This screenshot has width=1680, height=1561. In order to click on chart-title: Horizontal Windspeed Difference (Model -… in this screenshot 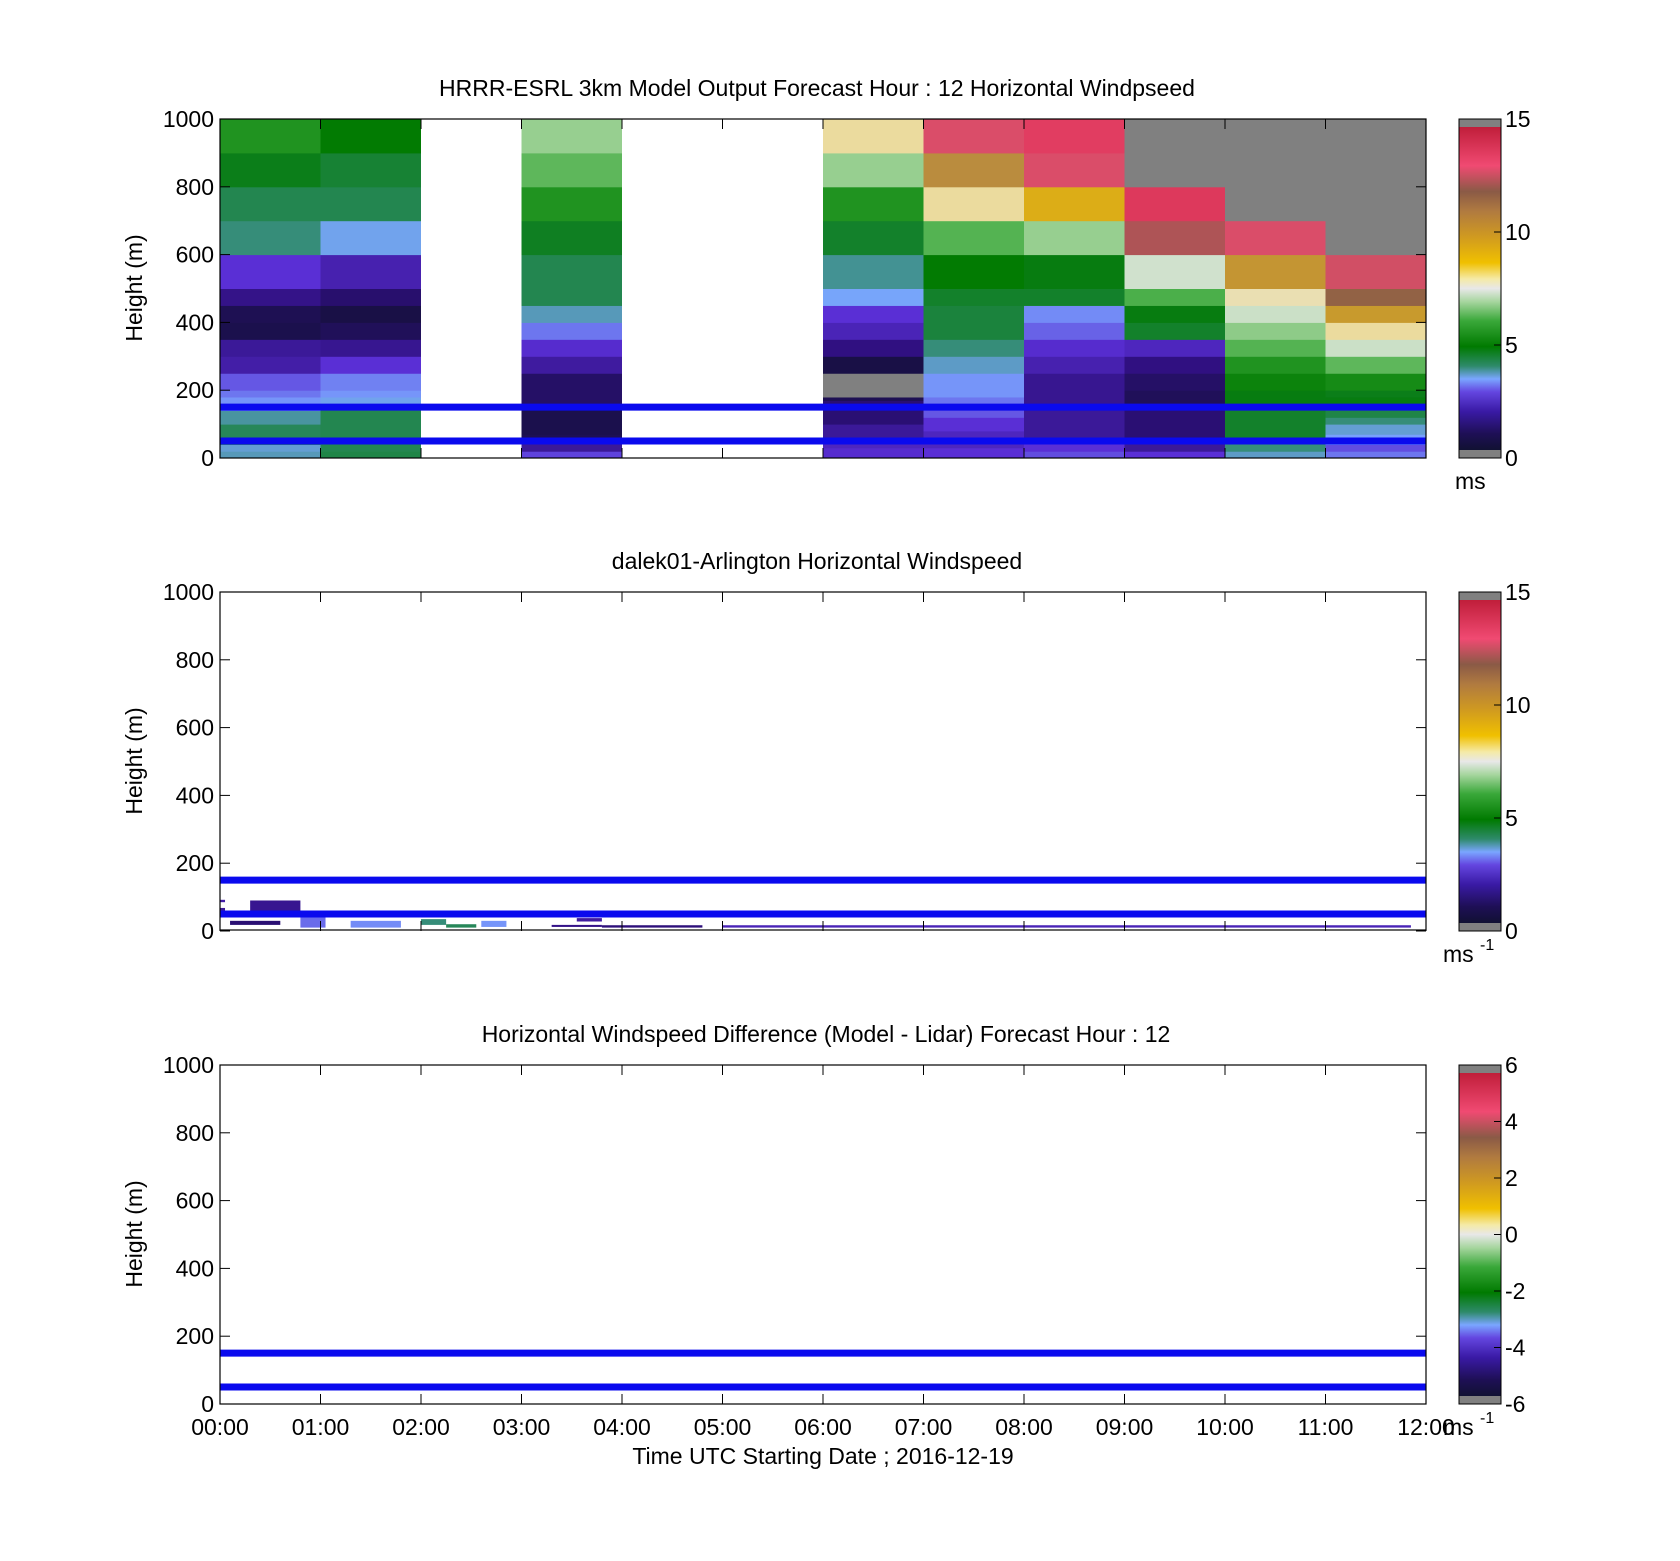, I will do `click(826, 1034)`.